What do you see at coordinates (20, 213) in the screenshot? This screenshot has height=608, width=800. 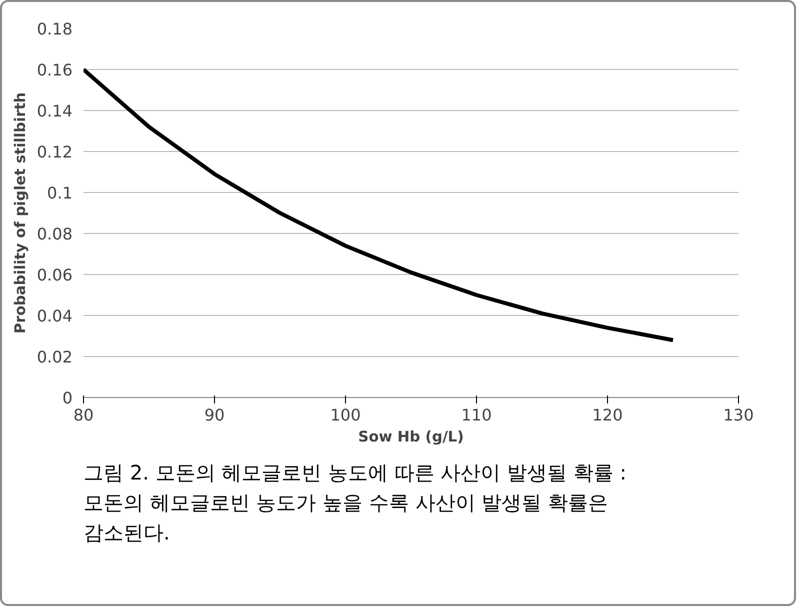 I see `y-axis-title: Probability of piglet stillbirth` at bounding box center [20, 213].